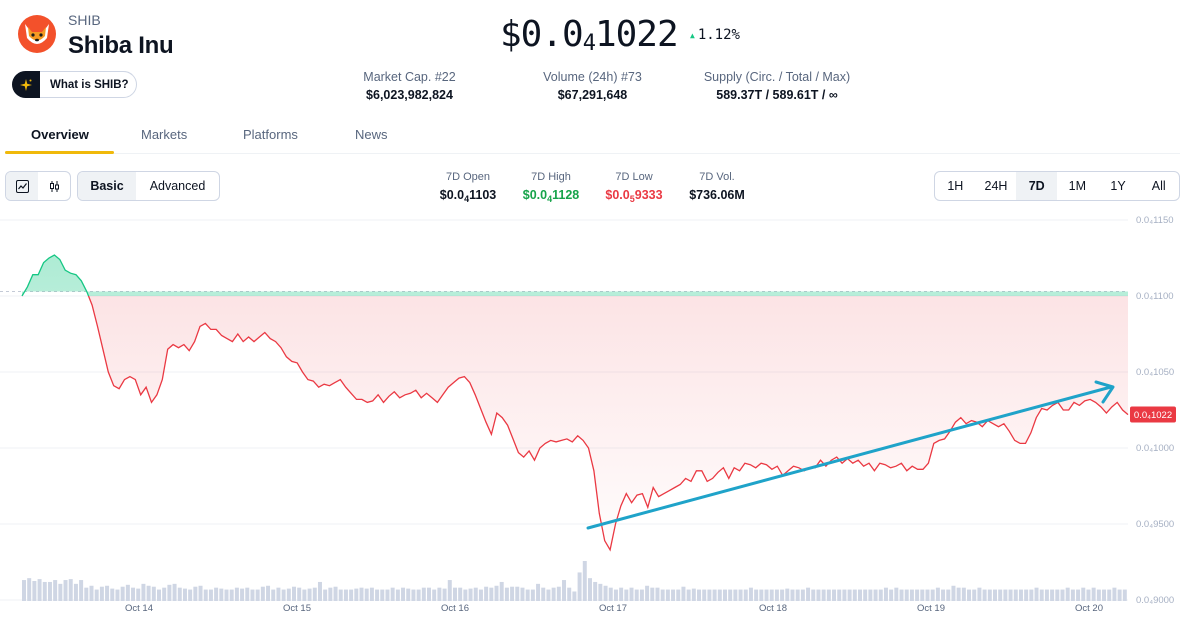 This screenshot has height=626, width=1200. Describe the element at coordinates (718, 35) in the screenshot. I see `price-change-pct: 1.12%` at that location.